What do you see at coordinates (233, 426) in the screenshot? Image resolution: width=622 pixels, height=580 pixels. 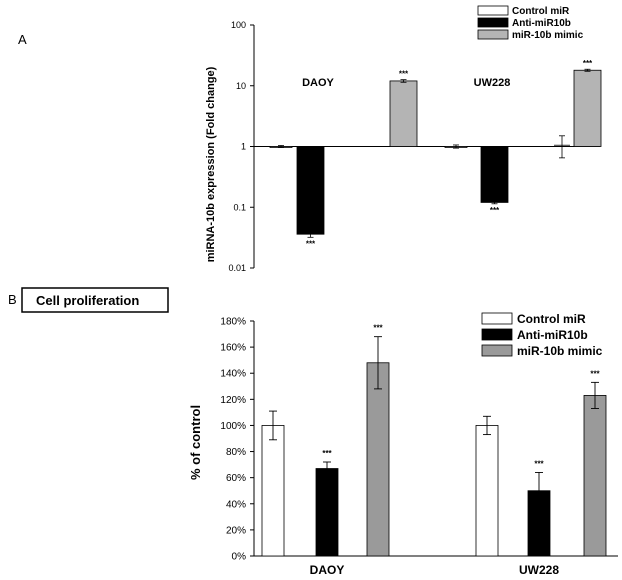 I see `y-tick-label: 100%` at bounding box center [233, 426].